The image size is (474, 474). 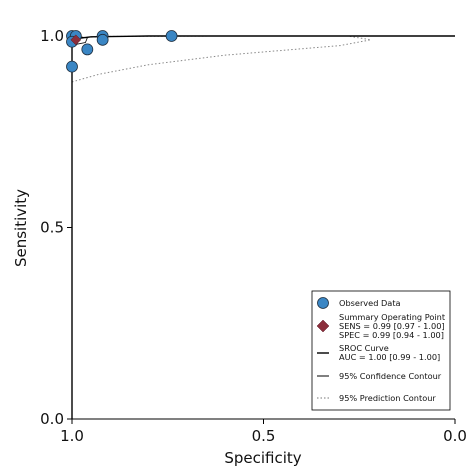 I want to click on summary-operating-point, so click(x=76, y=40).